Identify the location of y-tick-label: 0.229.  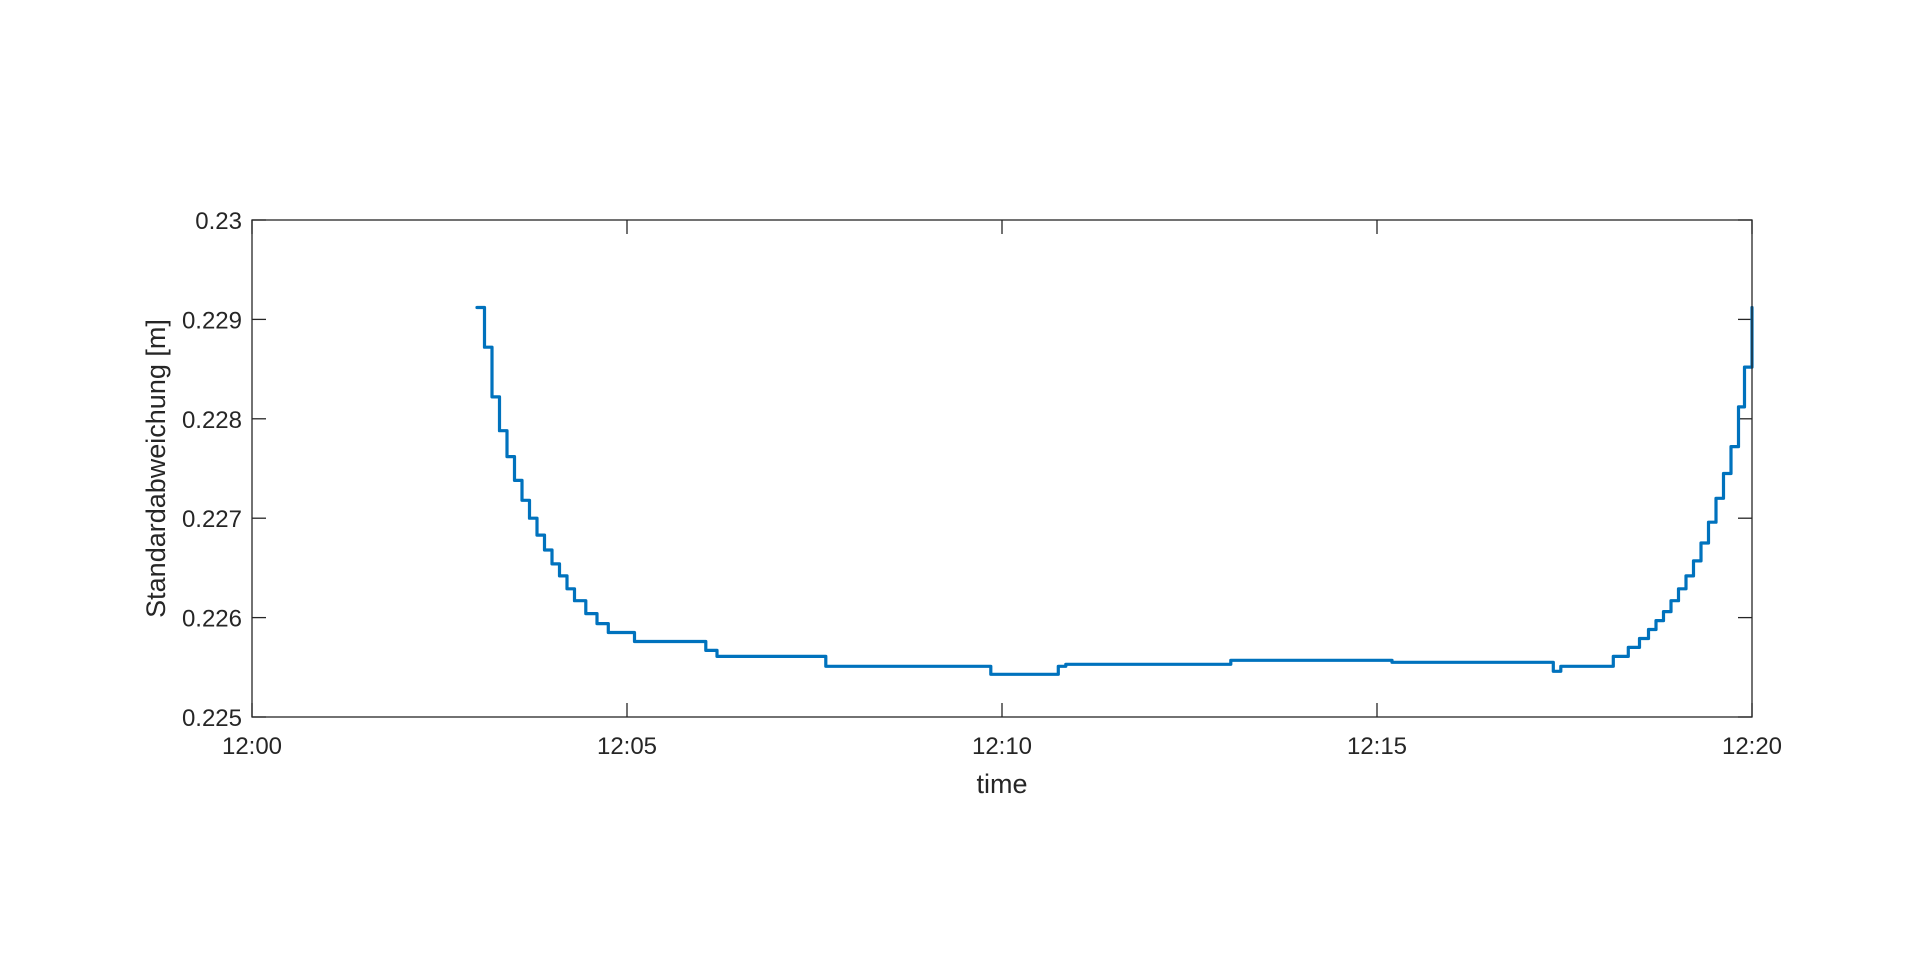
(212, 320).